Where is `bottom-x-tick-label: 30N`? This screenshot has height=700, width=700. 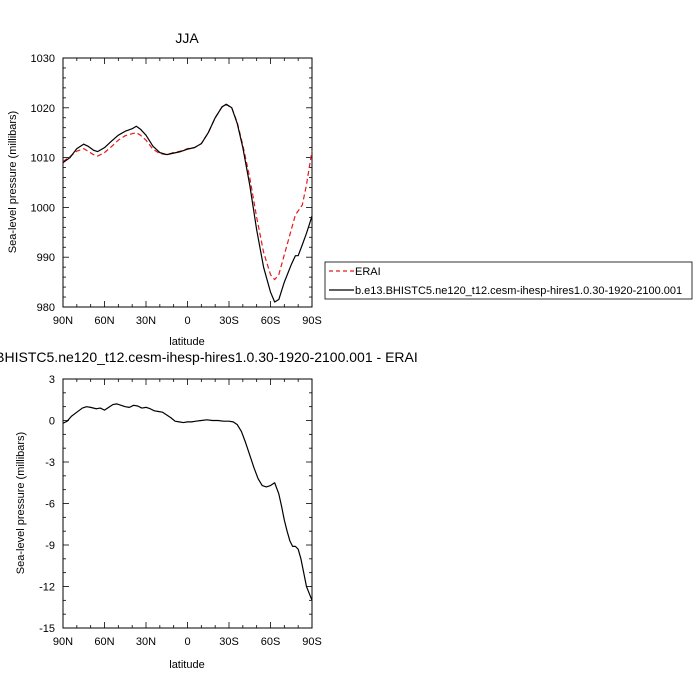
bottom-x-tick-label: 30N is located at coordinates (146, 642).